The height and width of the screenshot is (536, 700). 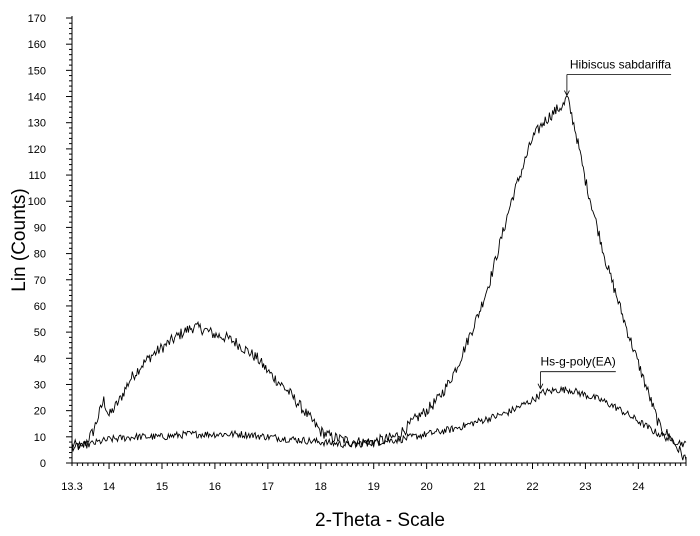 What do you see at coordinates (638, 487) in the screenshot?
I see `x-tick-label: 24` at bounding box center [638, 487].